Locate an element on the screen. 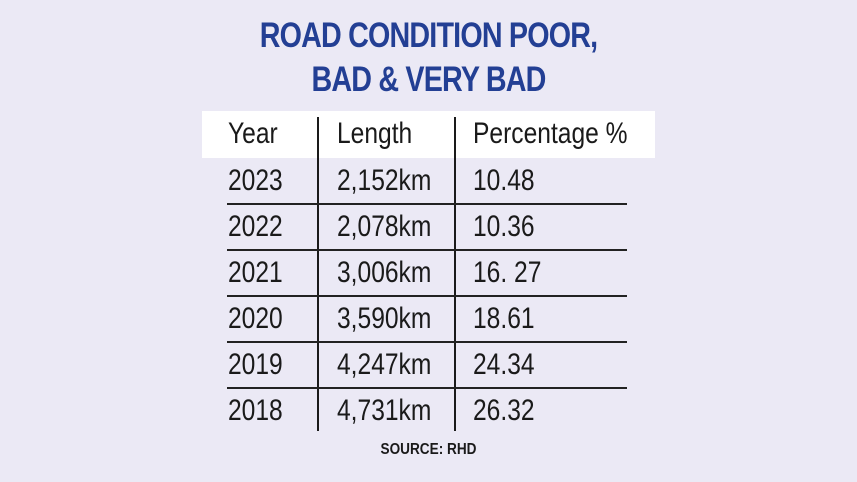  header-length: Length is located at coordinates (375, 133).